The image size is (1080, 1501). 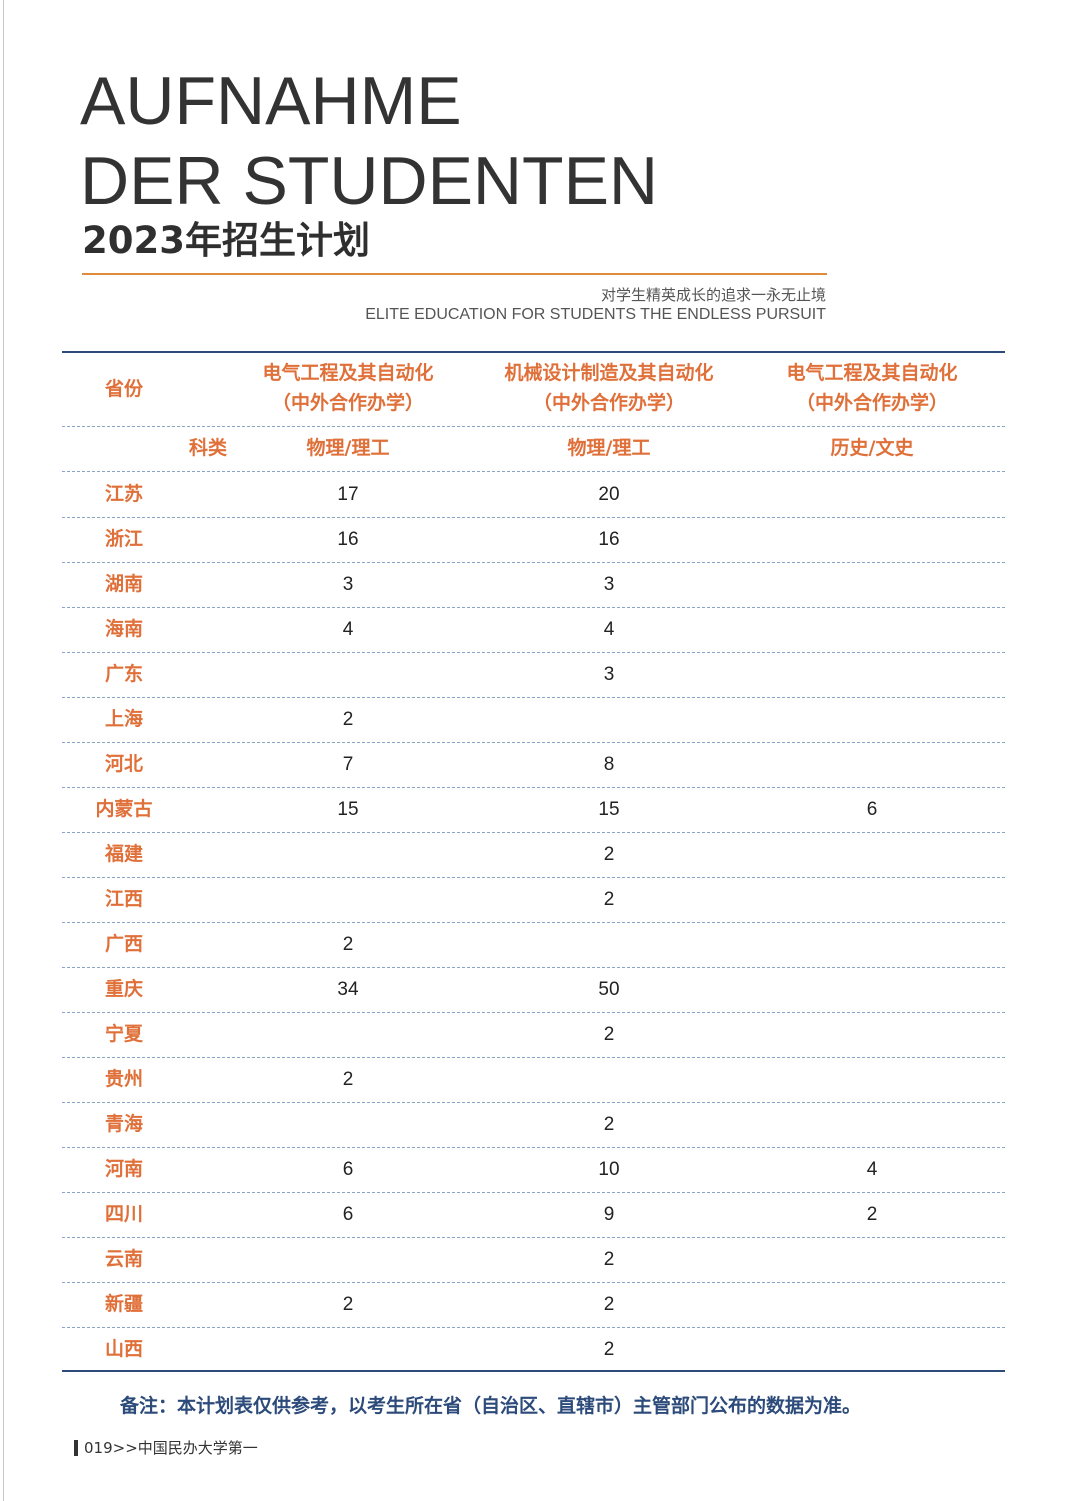 I want to click on province-cell: 广西, so click(x=123, y=944).